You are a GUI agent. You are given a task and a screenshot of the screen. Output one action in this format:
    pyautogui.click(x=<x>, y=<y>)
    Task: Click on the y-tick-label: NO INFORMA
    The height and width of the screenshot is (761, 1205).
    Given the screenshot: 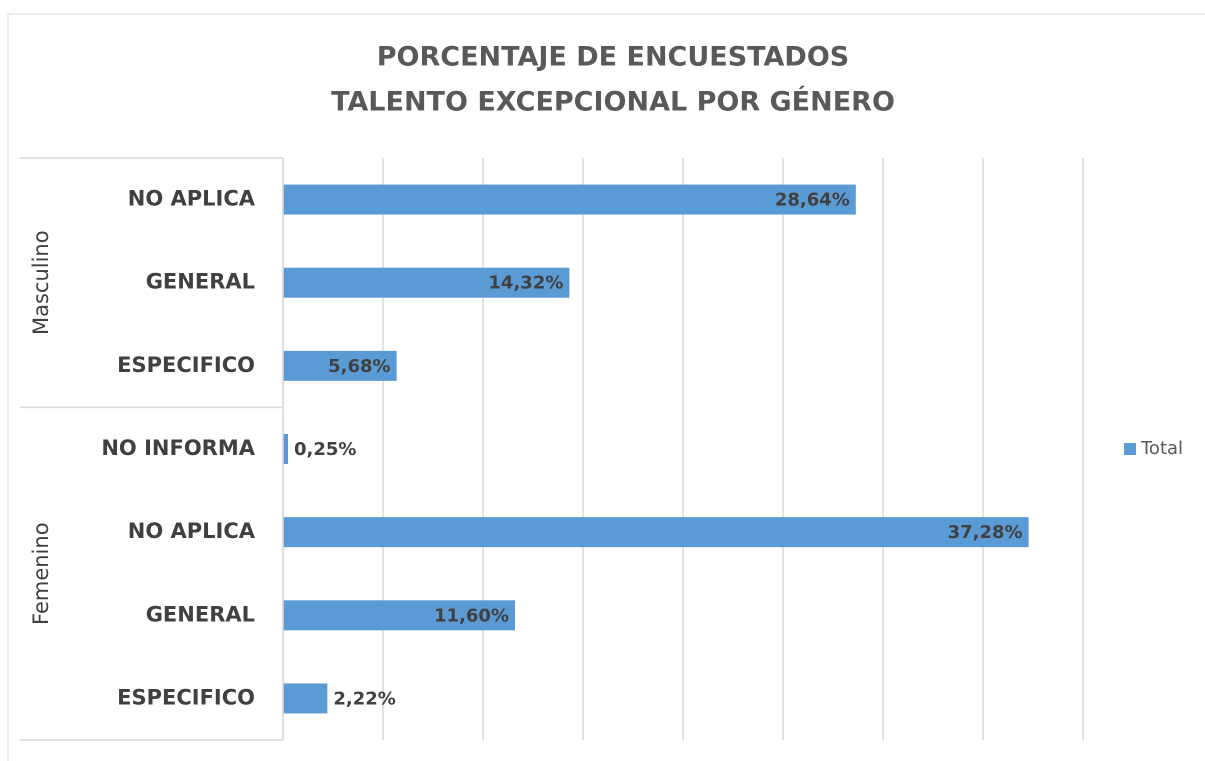 What is the action you would take?
    pyautogui.click(x=178, y=448)
    